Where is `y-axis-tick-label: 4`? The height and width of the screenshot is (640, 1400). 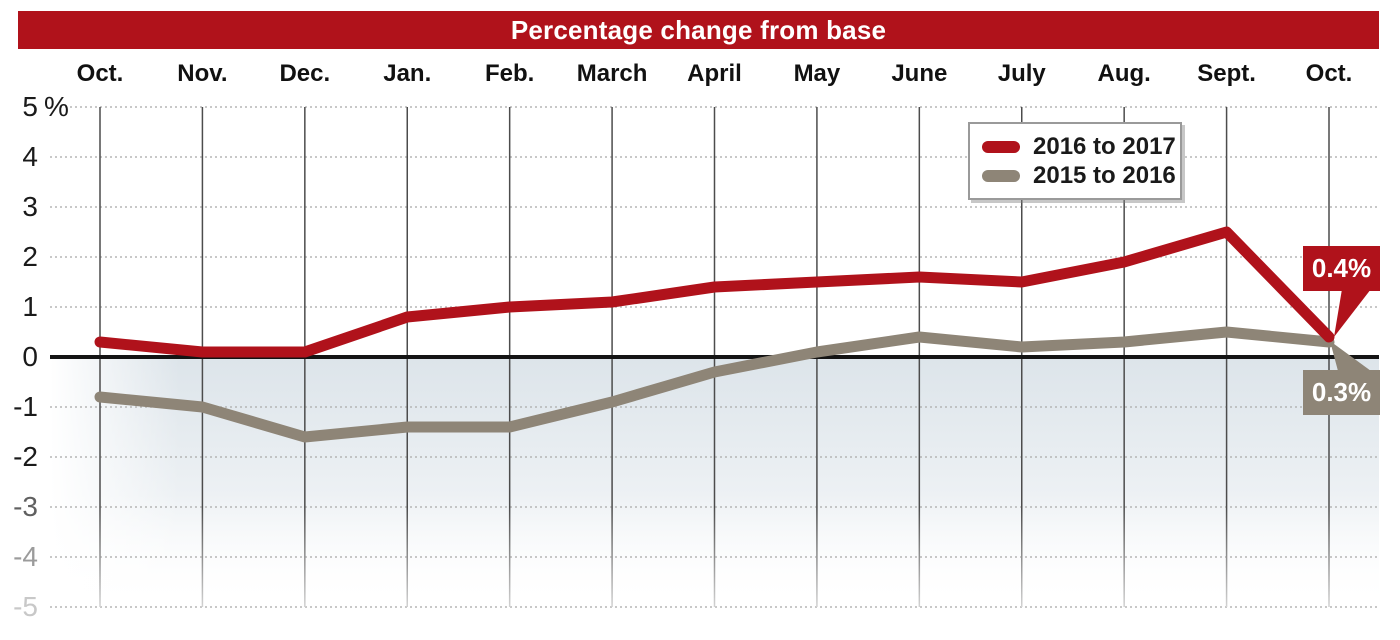 y-axis-tick-label: 4 is located at coordinates (30, 156).